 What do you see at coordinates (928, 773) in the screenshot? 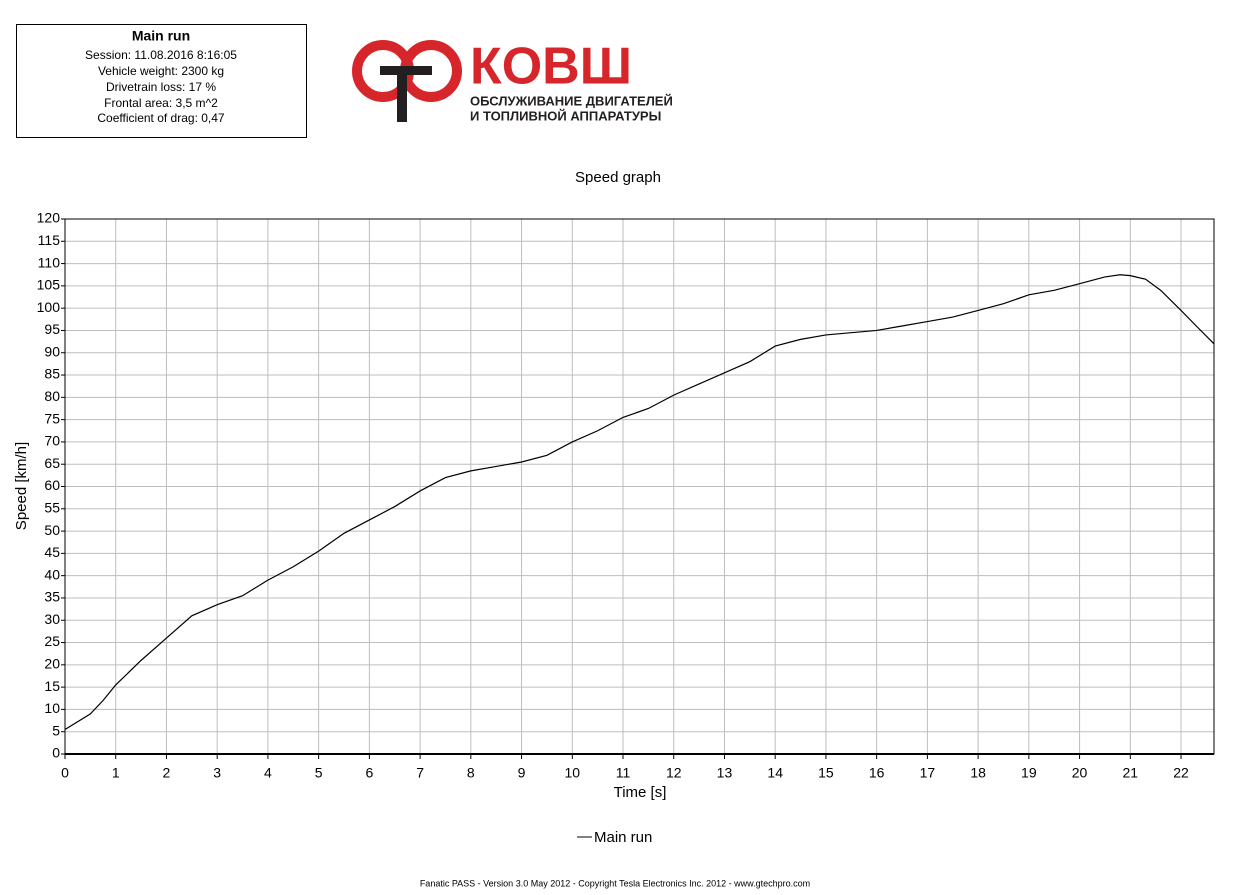
I see `x-tick-label: 17` at bounding box center [928, 773].